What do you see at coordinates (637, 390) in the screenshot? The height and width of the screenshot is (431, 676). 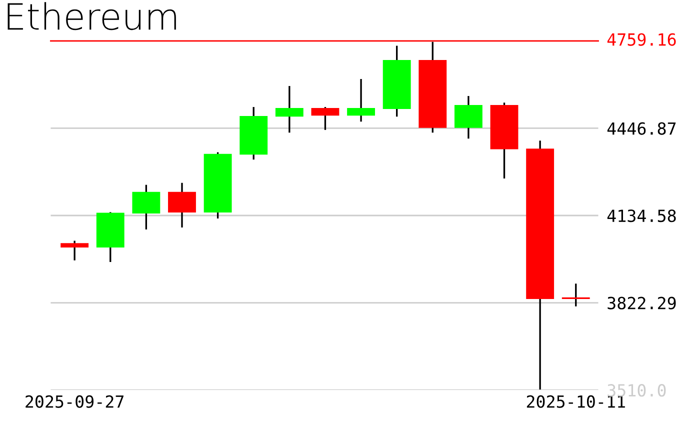 I see `y-tick-label: 3510.0` at bounding box center [637, 390].